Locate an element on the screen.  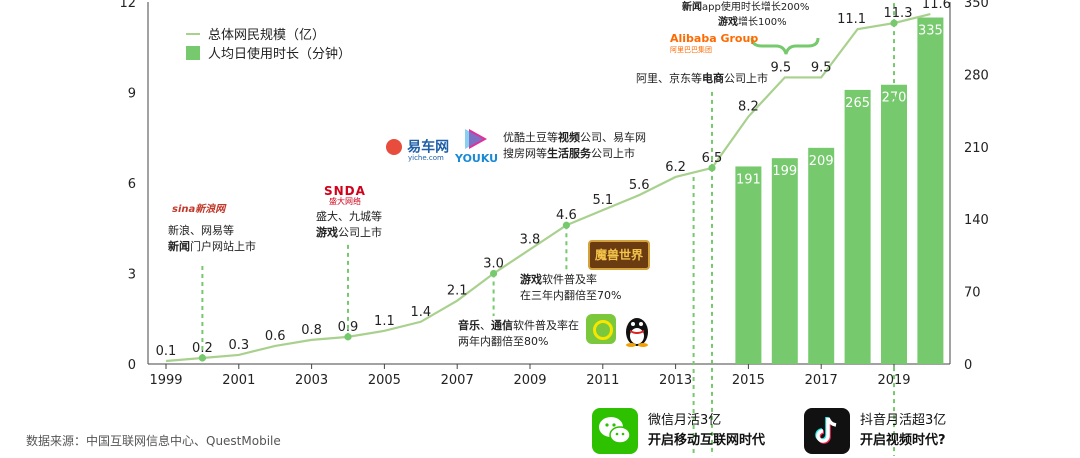
right-tick-label: 210 is located at coordinates (976, 148).